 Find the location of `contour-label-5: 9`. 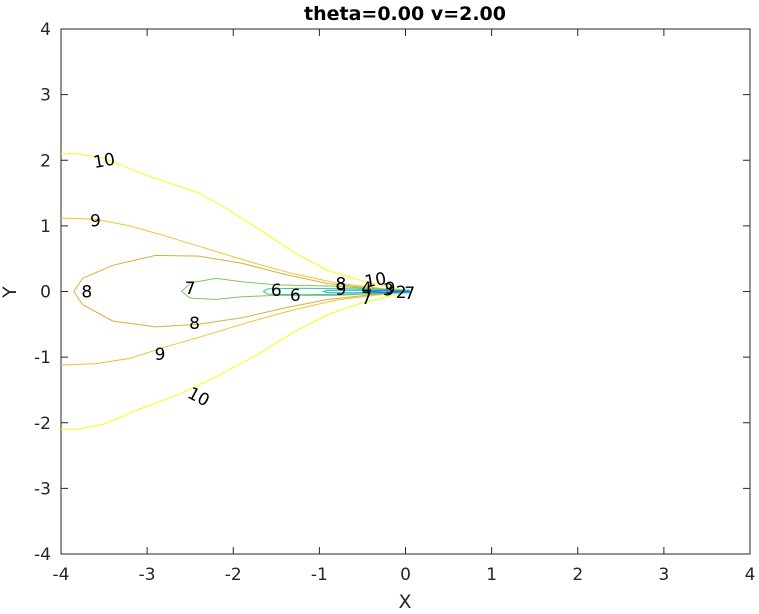

contour-label-5: 9 is located at coordinates (340, 290).